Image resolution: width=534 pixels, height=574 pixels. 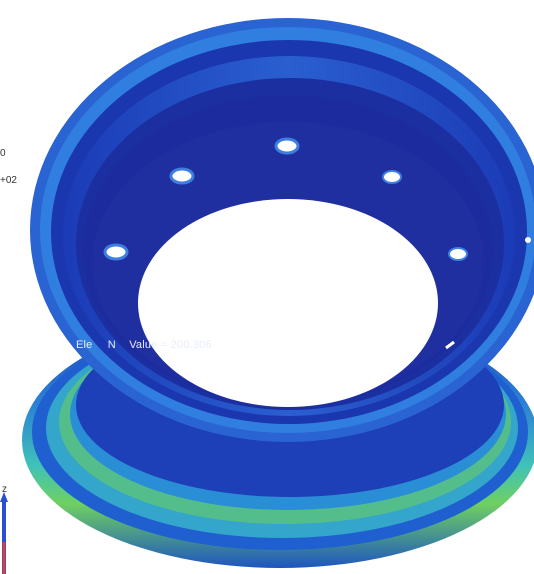 What do you see at coordinates (8, 180) in the screenshot?
I see `legend-value-partial: +02` at bounding box center [8, 180].